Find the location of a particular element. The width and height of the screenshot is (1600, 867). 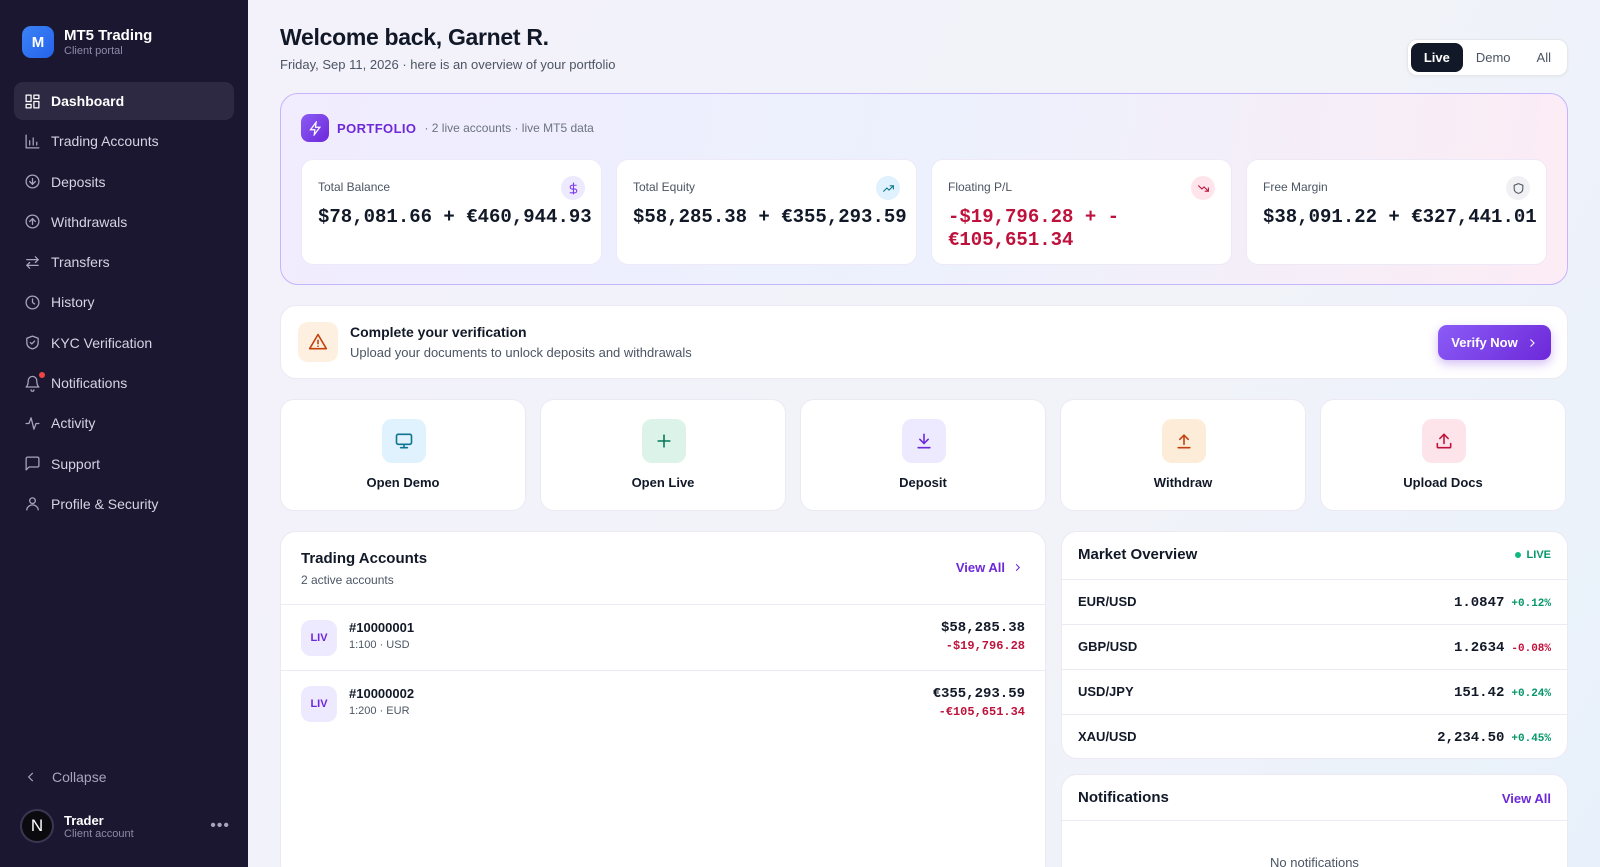

live-dot is located at coordinates (1517, 555).